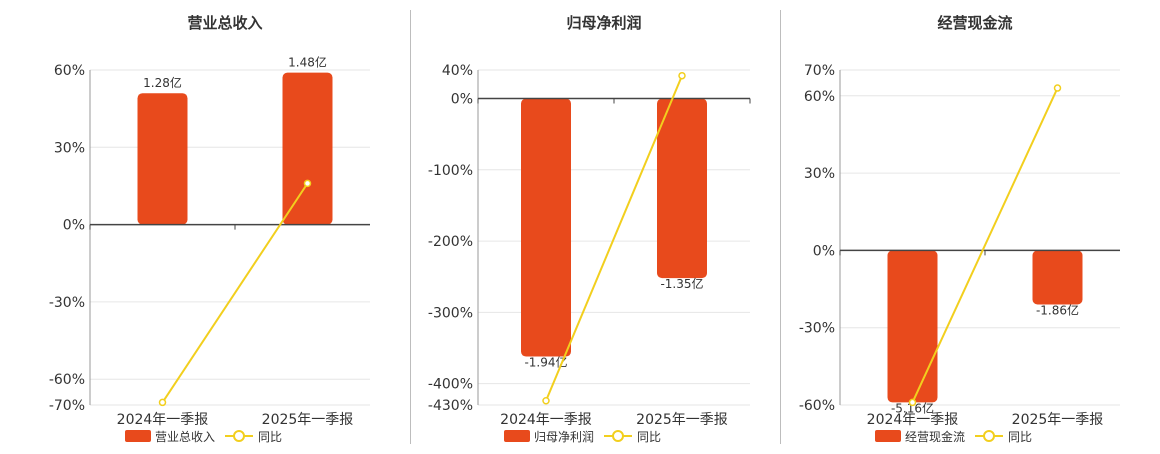 This screenshot has height=454, width=1160. Describe the element at coordinates (974, 23) in the screenshot. I see `chart-title: 经营现金流` at that location.